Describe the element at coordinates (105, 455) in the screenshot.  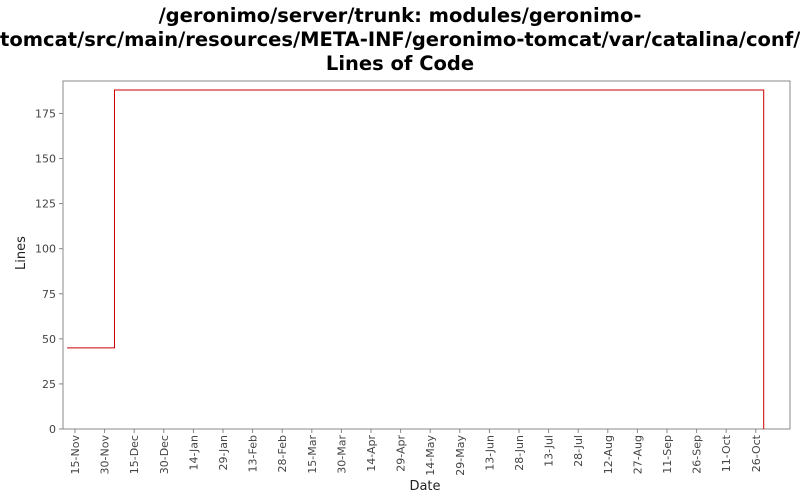
I see `x-tick-label: 30-Nov` at that location.